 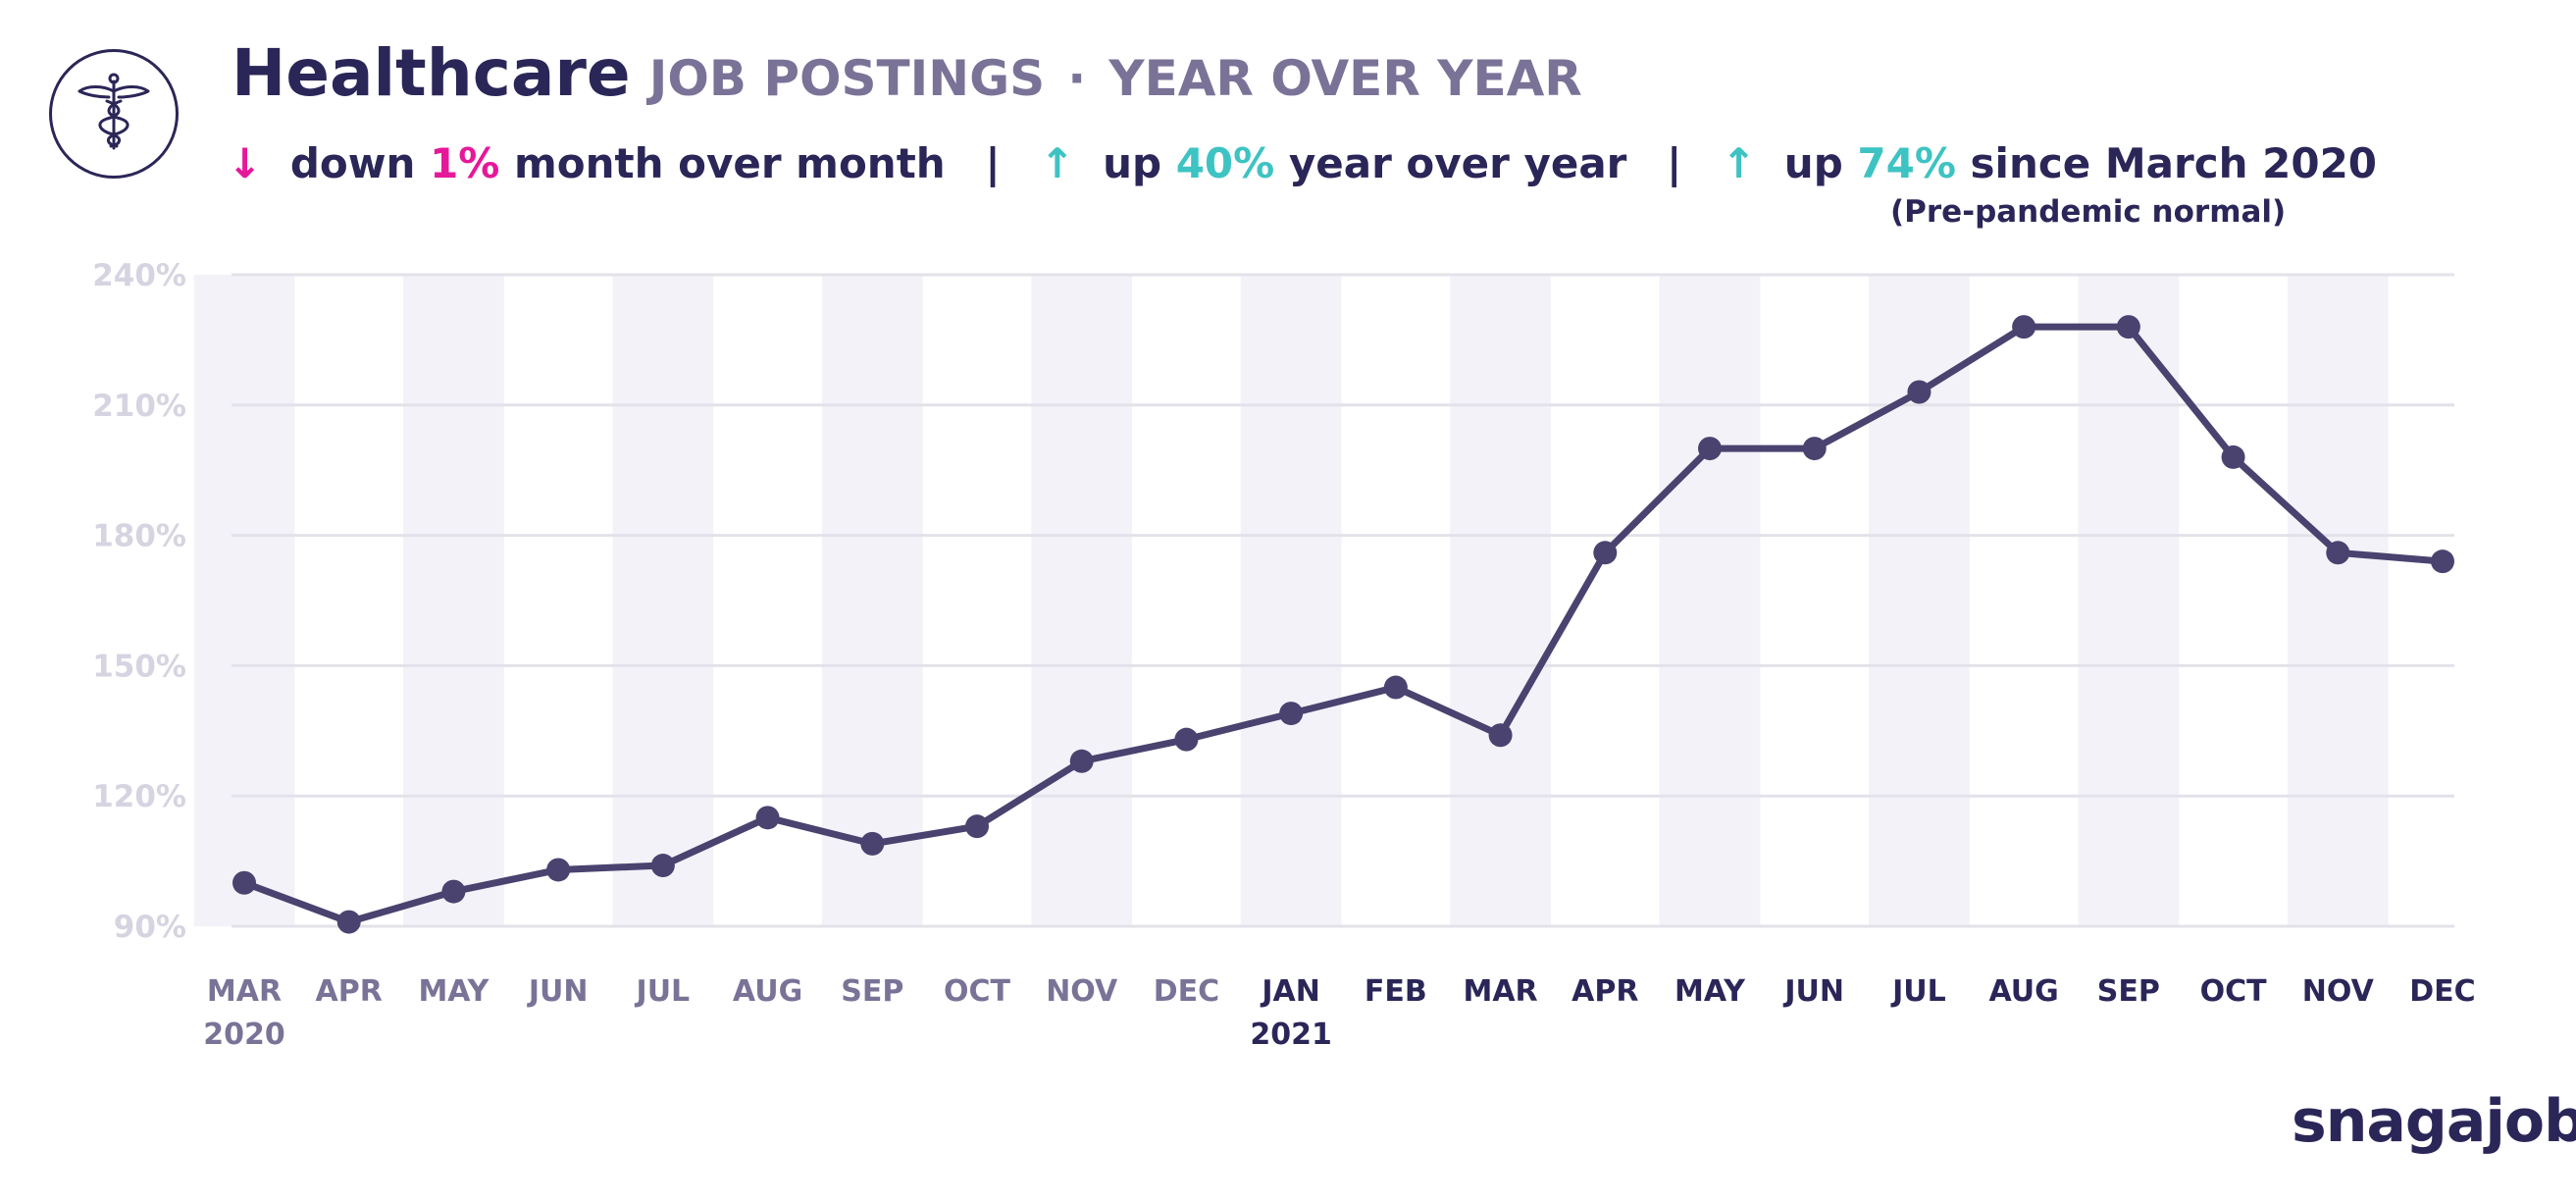 What do you see at coordinates (150, 927) in the screenshot?
I see `y-tick-label: 90%` at bounding box center [150, 927].